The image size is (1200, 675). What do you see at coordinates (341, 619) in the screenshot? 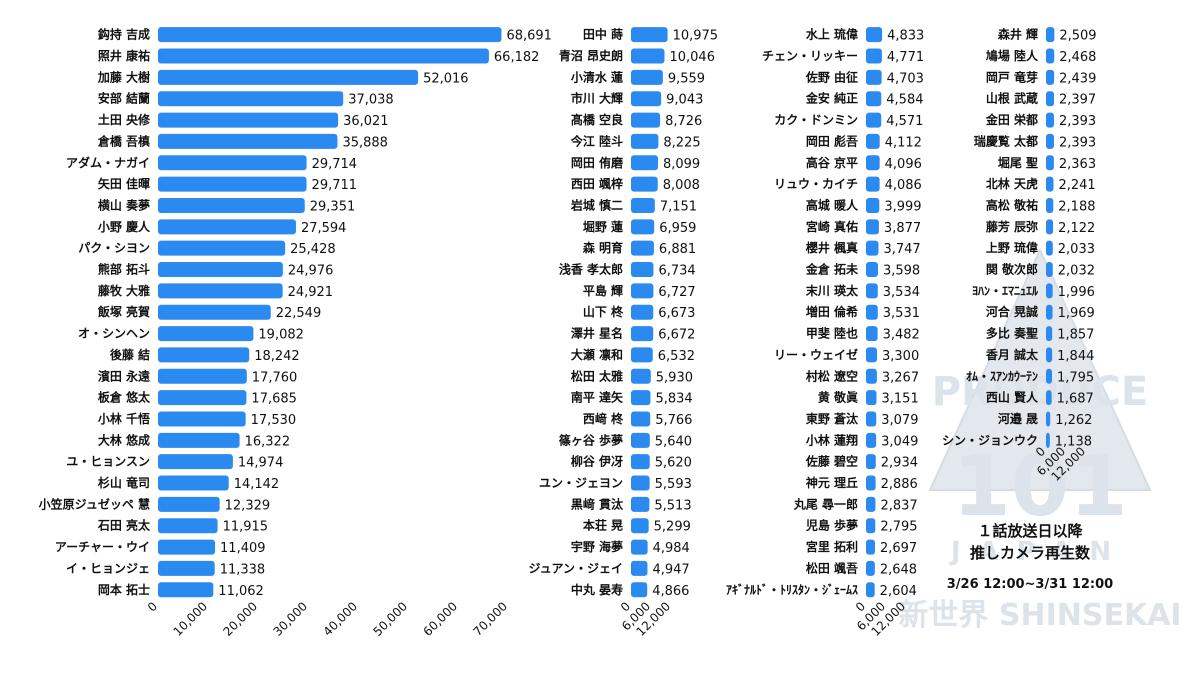
I see `x-tick-label: 40,000` at bounding box center [341, 619].